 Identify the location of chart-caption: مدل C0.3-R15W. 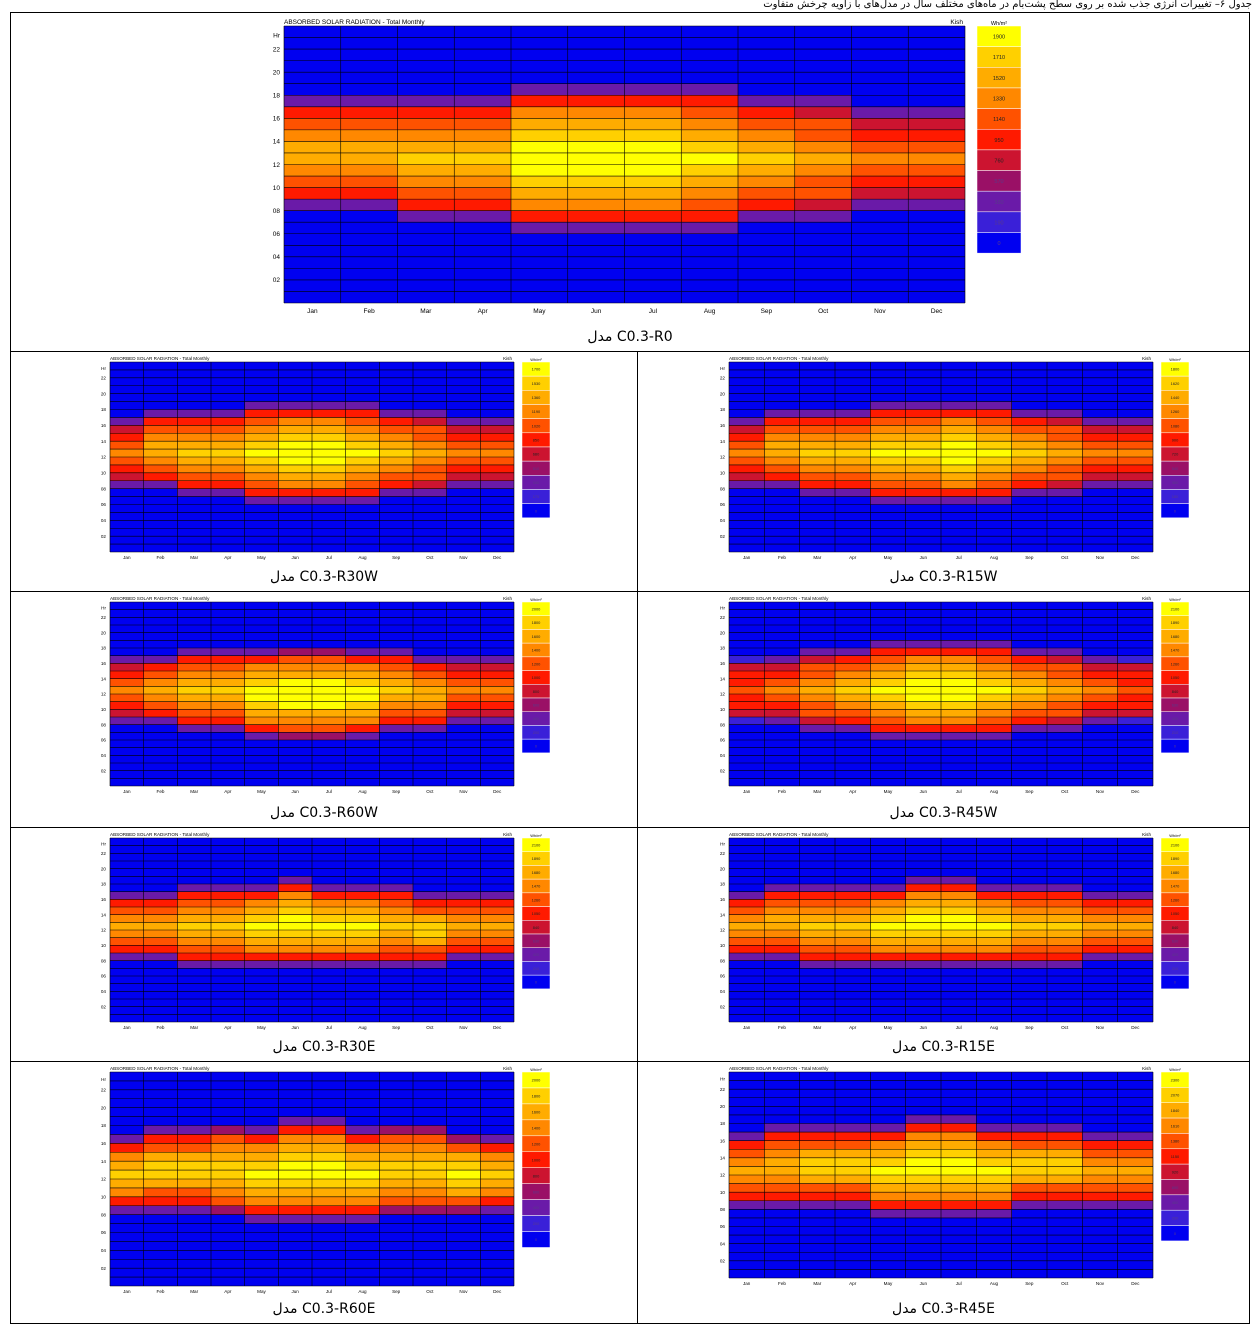
(943, 577).